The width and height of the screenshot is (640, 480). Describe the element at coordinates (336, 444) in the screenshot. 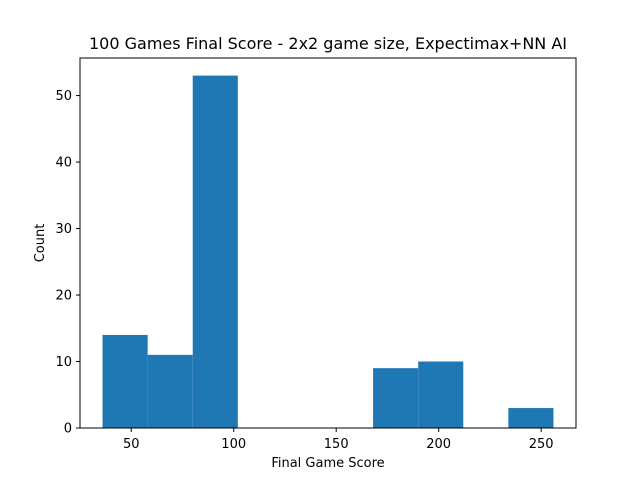

I see `x-tick-label: 150` at that location.